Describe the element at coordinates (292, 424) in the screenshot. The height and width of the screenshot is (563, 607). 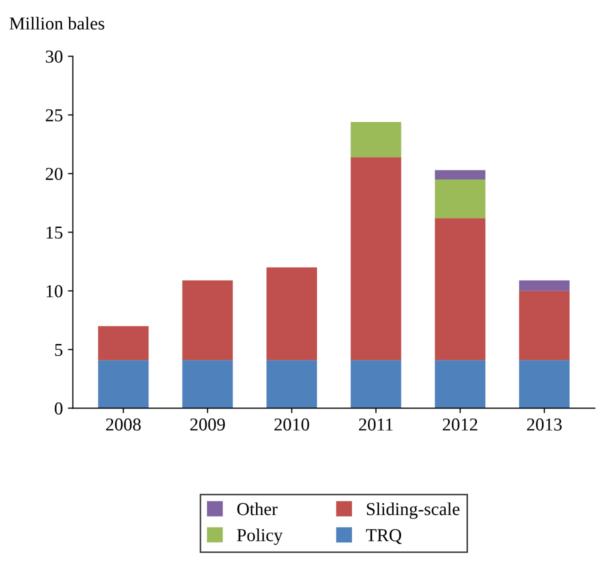
I see `x-tick-label: 2010` at that location.